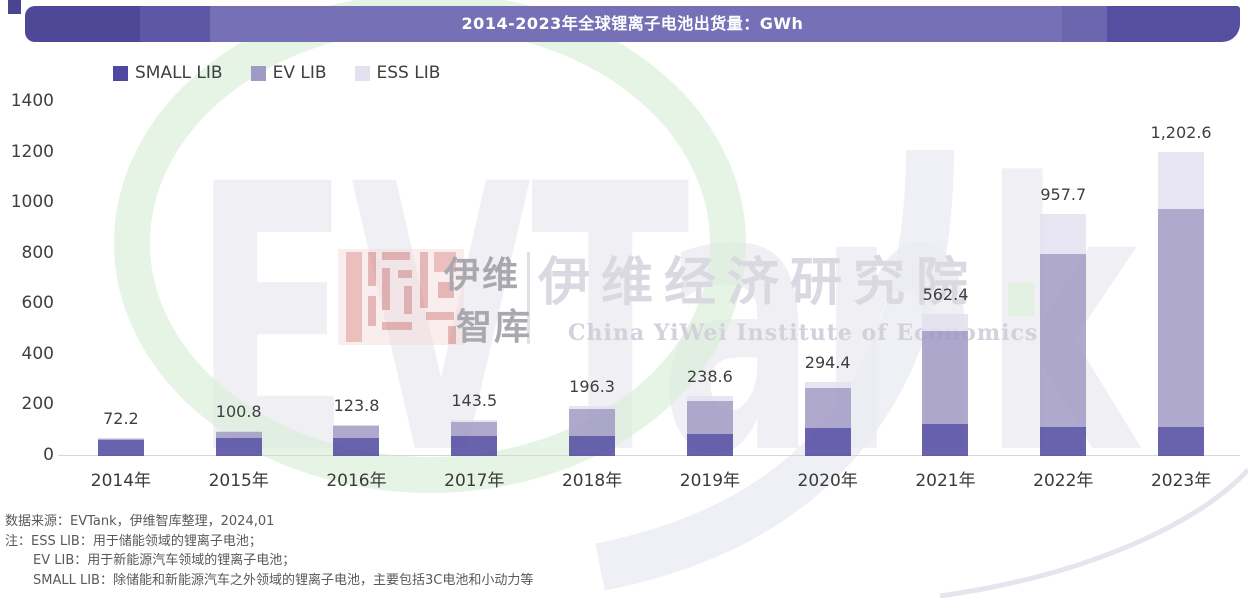 Image resolution: width=1248 pixels, height=602 pixels. What do you see at coordinates (239, 295) in the screenshot?
I see `category-slot: 100.8 2015年` at bounding box center [239, 295].